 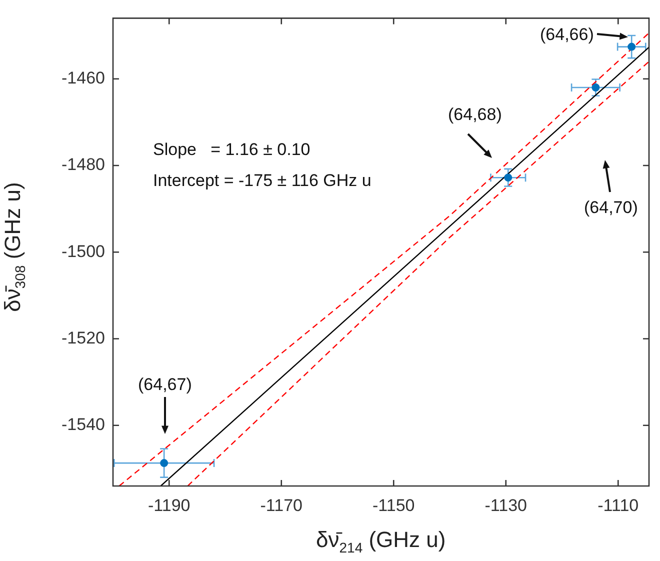 What do you see at coordinates (169, 505) in the screenshot?
I see `x-tick-label: -1190` at bounding box center [169, 505].